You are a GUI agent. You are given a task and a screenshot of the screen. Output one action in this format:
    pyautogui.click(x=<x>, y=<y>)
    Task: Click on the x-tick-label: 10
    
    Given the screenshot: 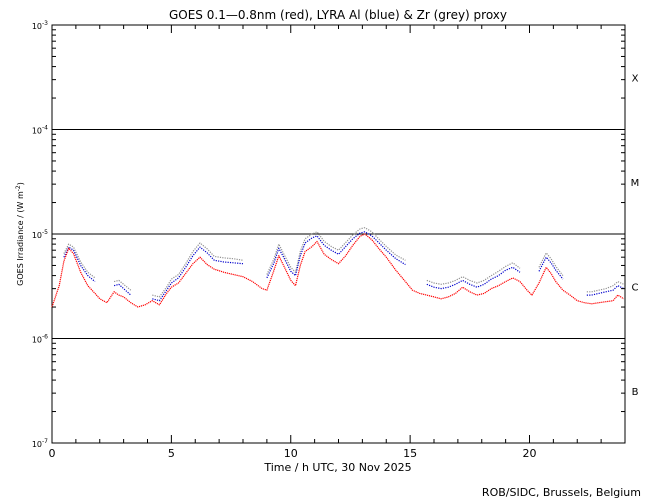 What is the action you would take?
    pyautogui.click(x=291, y=453)
    